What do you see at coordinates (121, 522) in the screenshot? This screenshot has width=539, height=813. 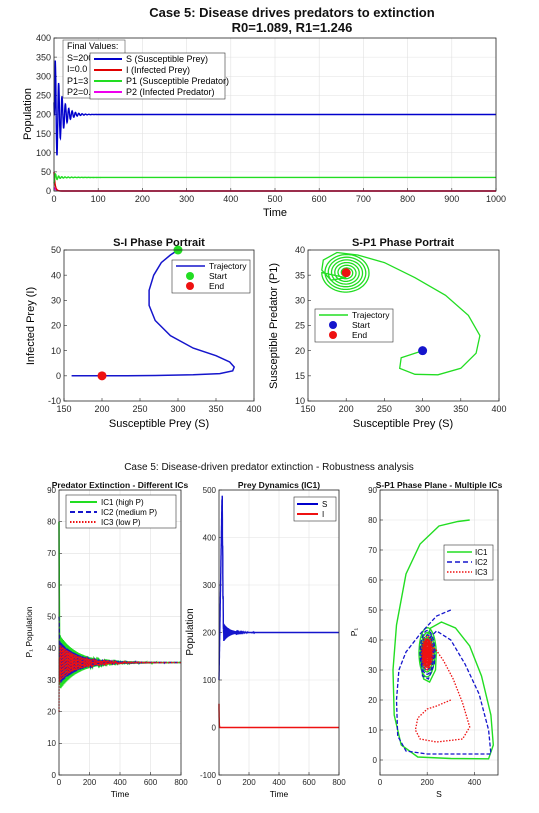 I see `pe-legend-ic3: IC3 (low P)` at bounding box center [121, 522].